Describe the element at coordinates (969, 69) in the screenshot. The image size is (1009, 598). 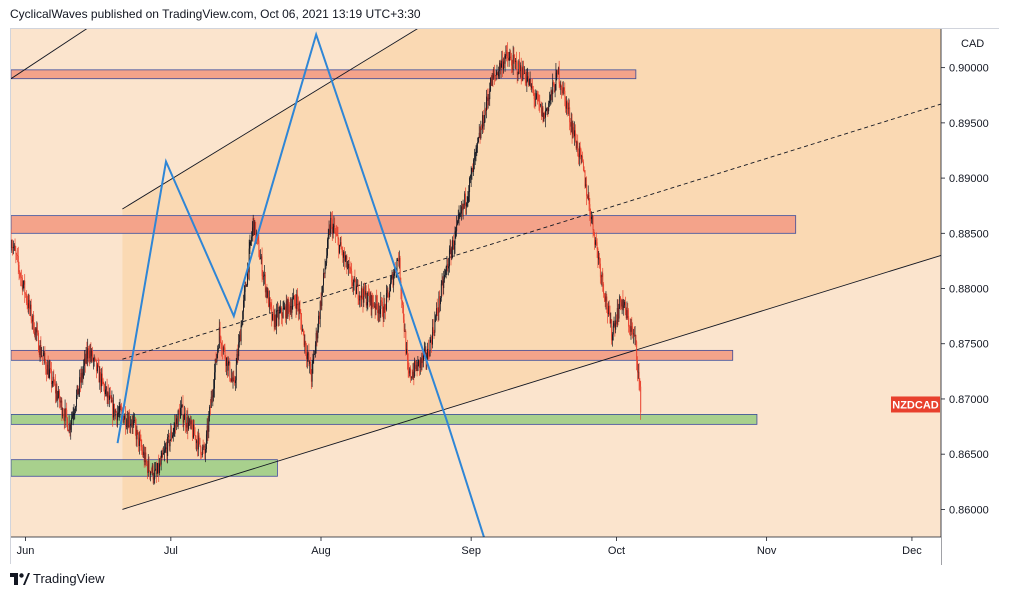
I see `price-tick-label: 0.90000` at that location.